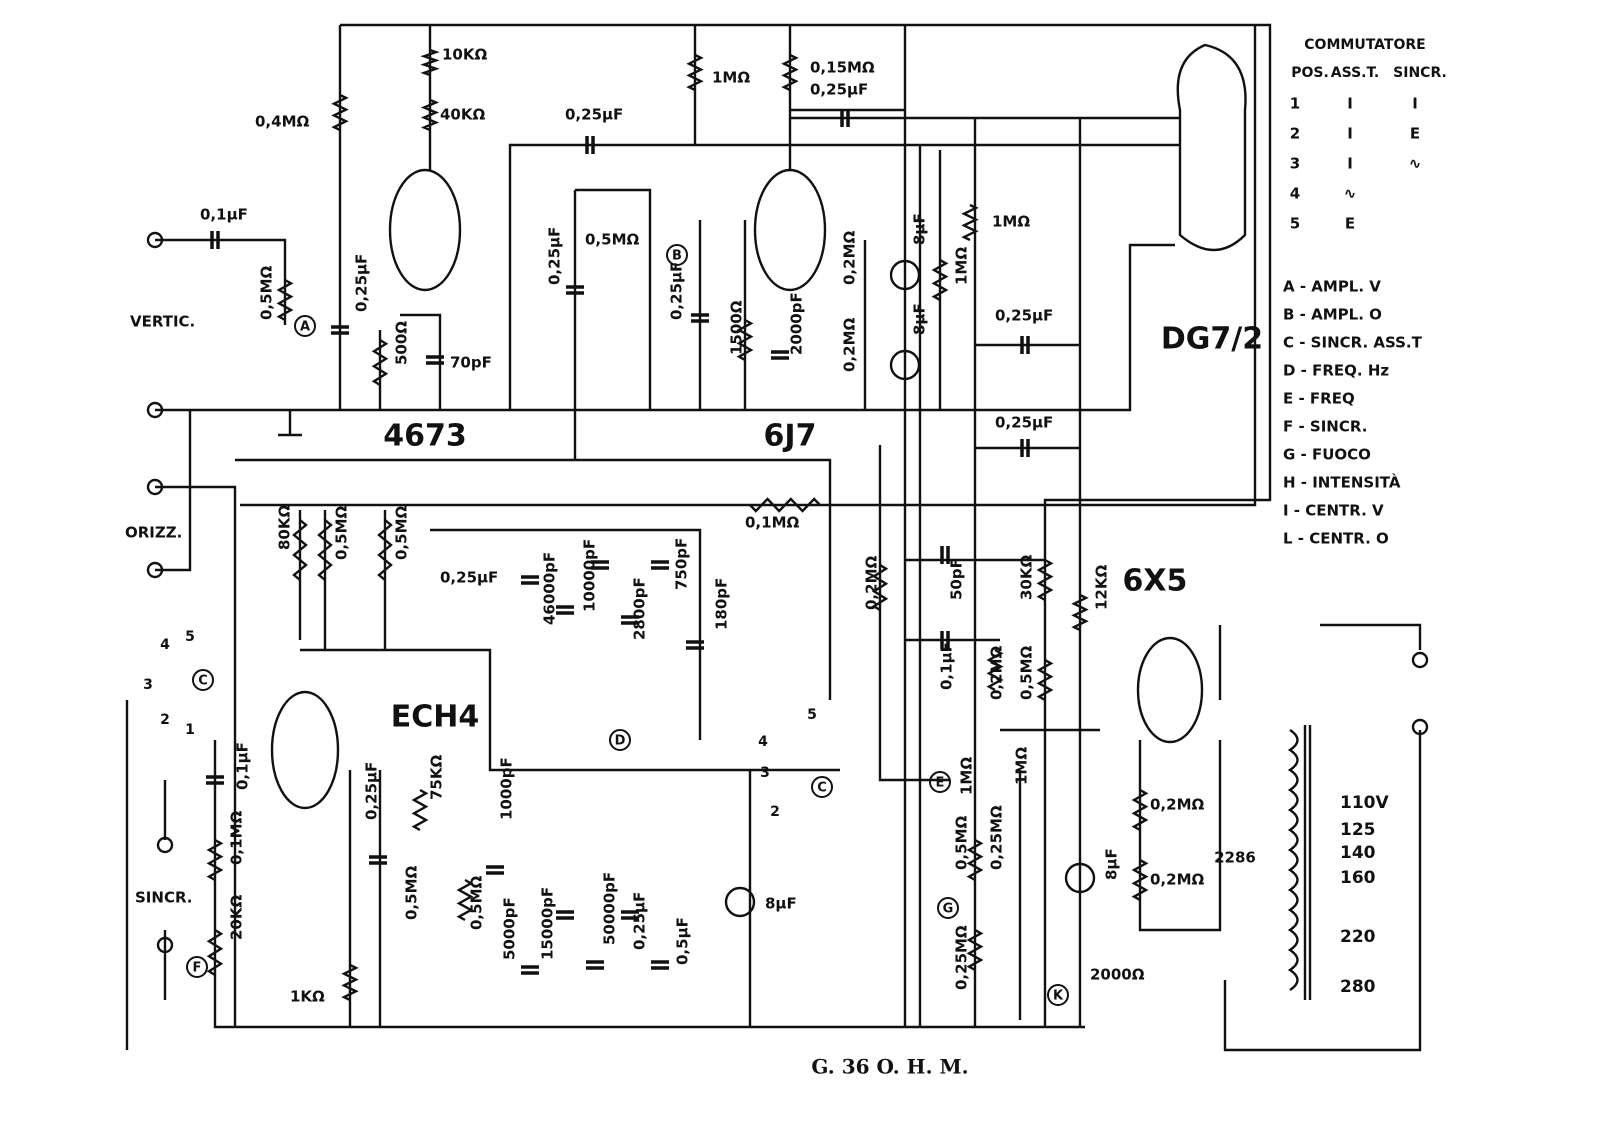 This screenshot has height=1132, width=1600. Describe the element at coordinates (1058, 996) in the screenshot. I see `marker: K` at that location.